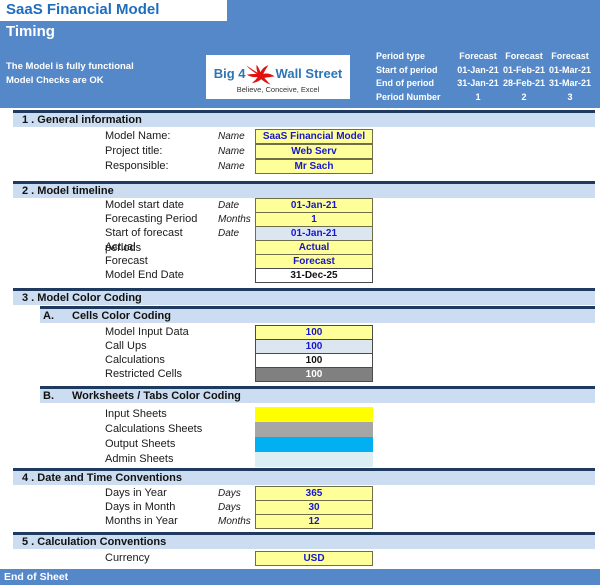 Image resolution: width=600 pixels, height=588 pixels. What do you see at coordinates (229, 493) in the screenshot?
I see `days-in-year-unit: Days` at bounding box center [229, 493].